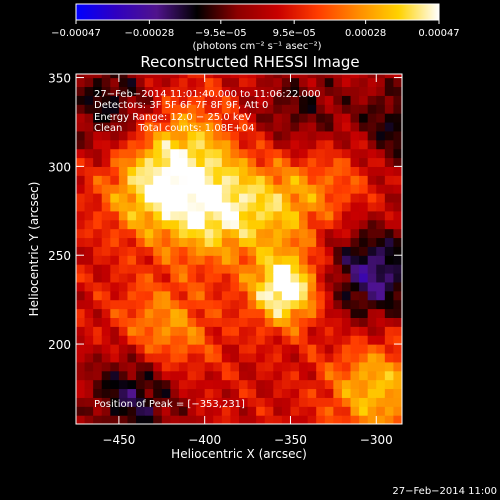  What do you see at coordinates (172, 117) in the screenshot?
I see `annotation-energy-range: Energy Range: 12.0 − 25.0 keV` at bounding box center [172, 117].